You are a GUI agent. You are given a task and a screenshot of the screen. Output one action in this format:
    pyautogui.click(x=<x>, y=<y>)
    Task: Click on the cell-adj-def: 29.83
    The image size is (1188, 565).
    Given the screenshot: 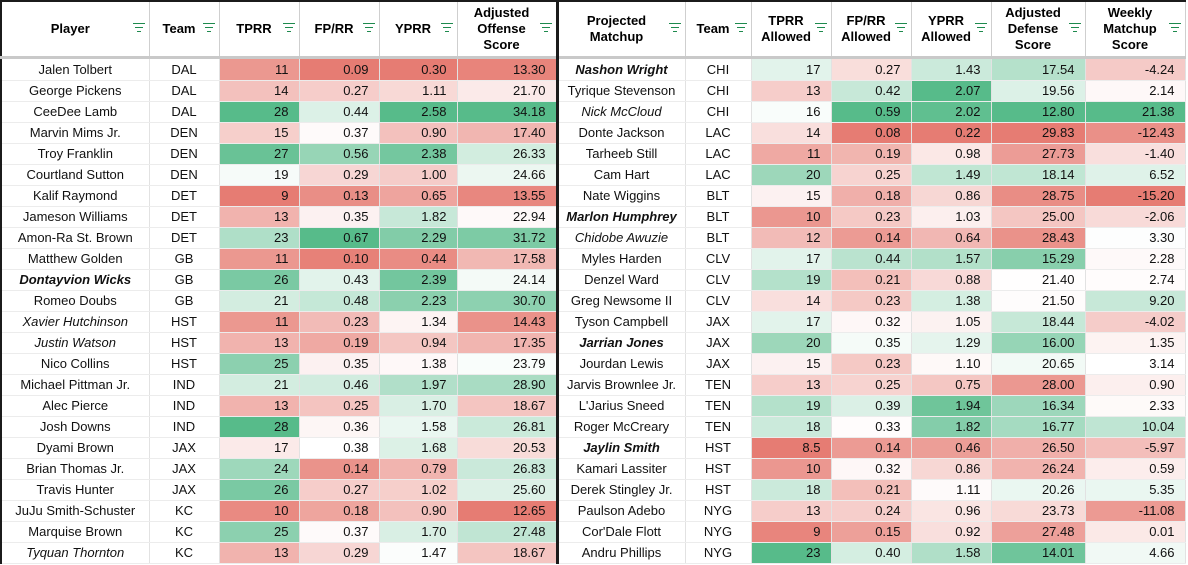 What is the action you would take?
    pyautogui.click(x=1038, y=133)
    